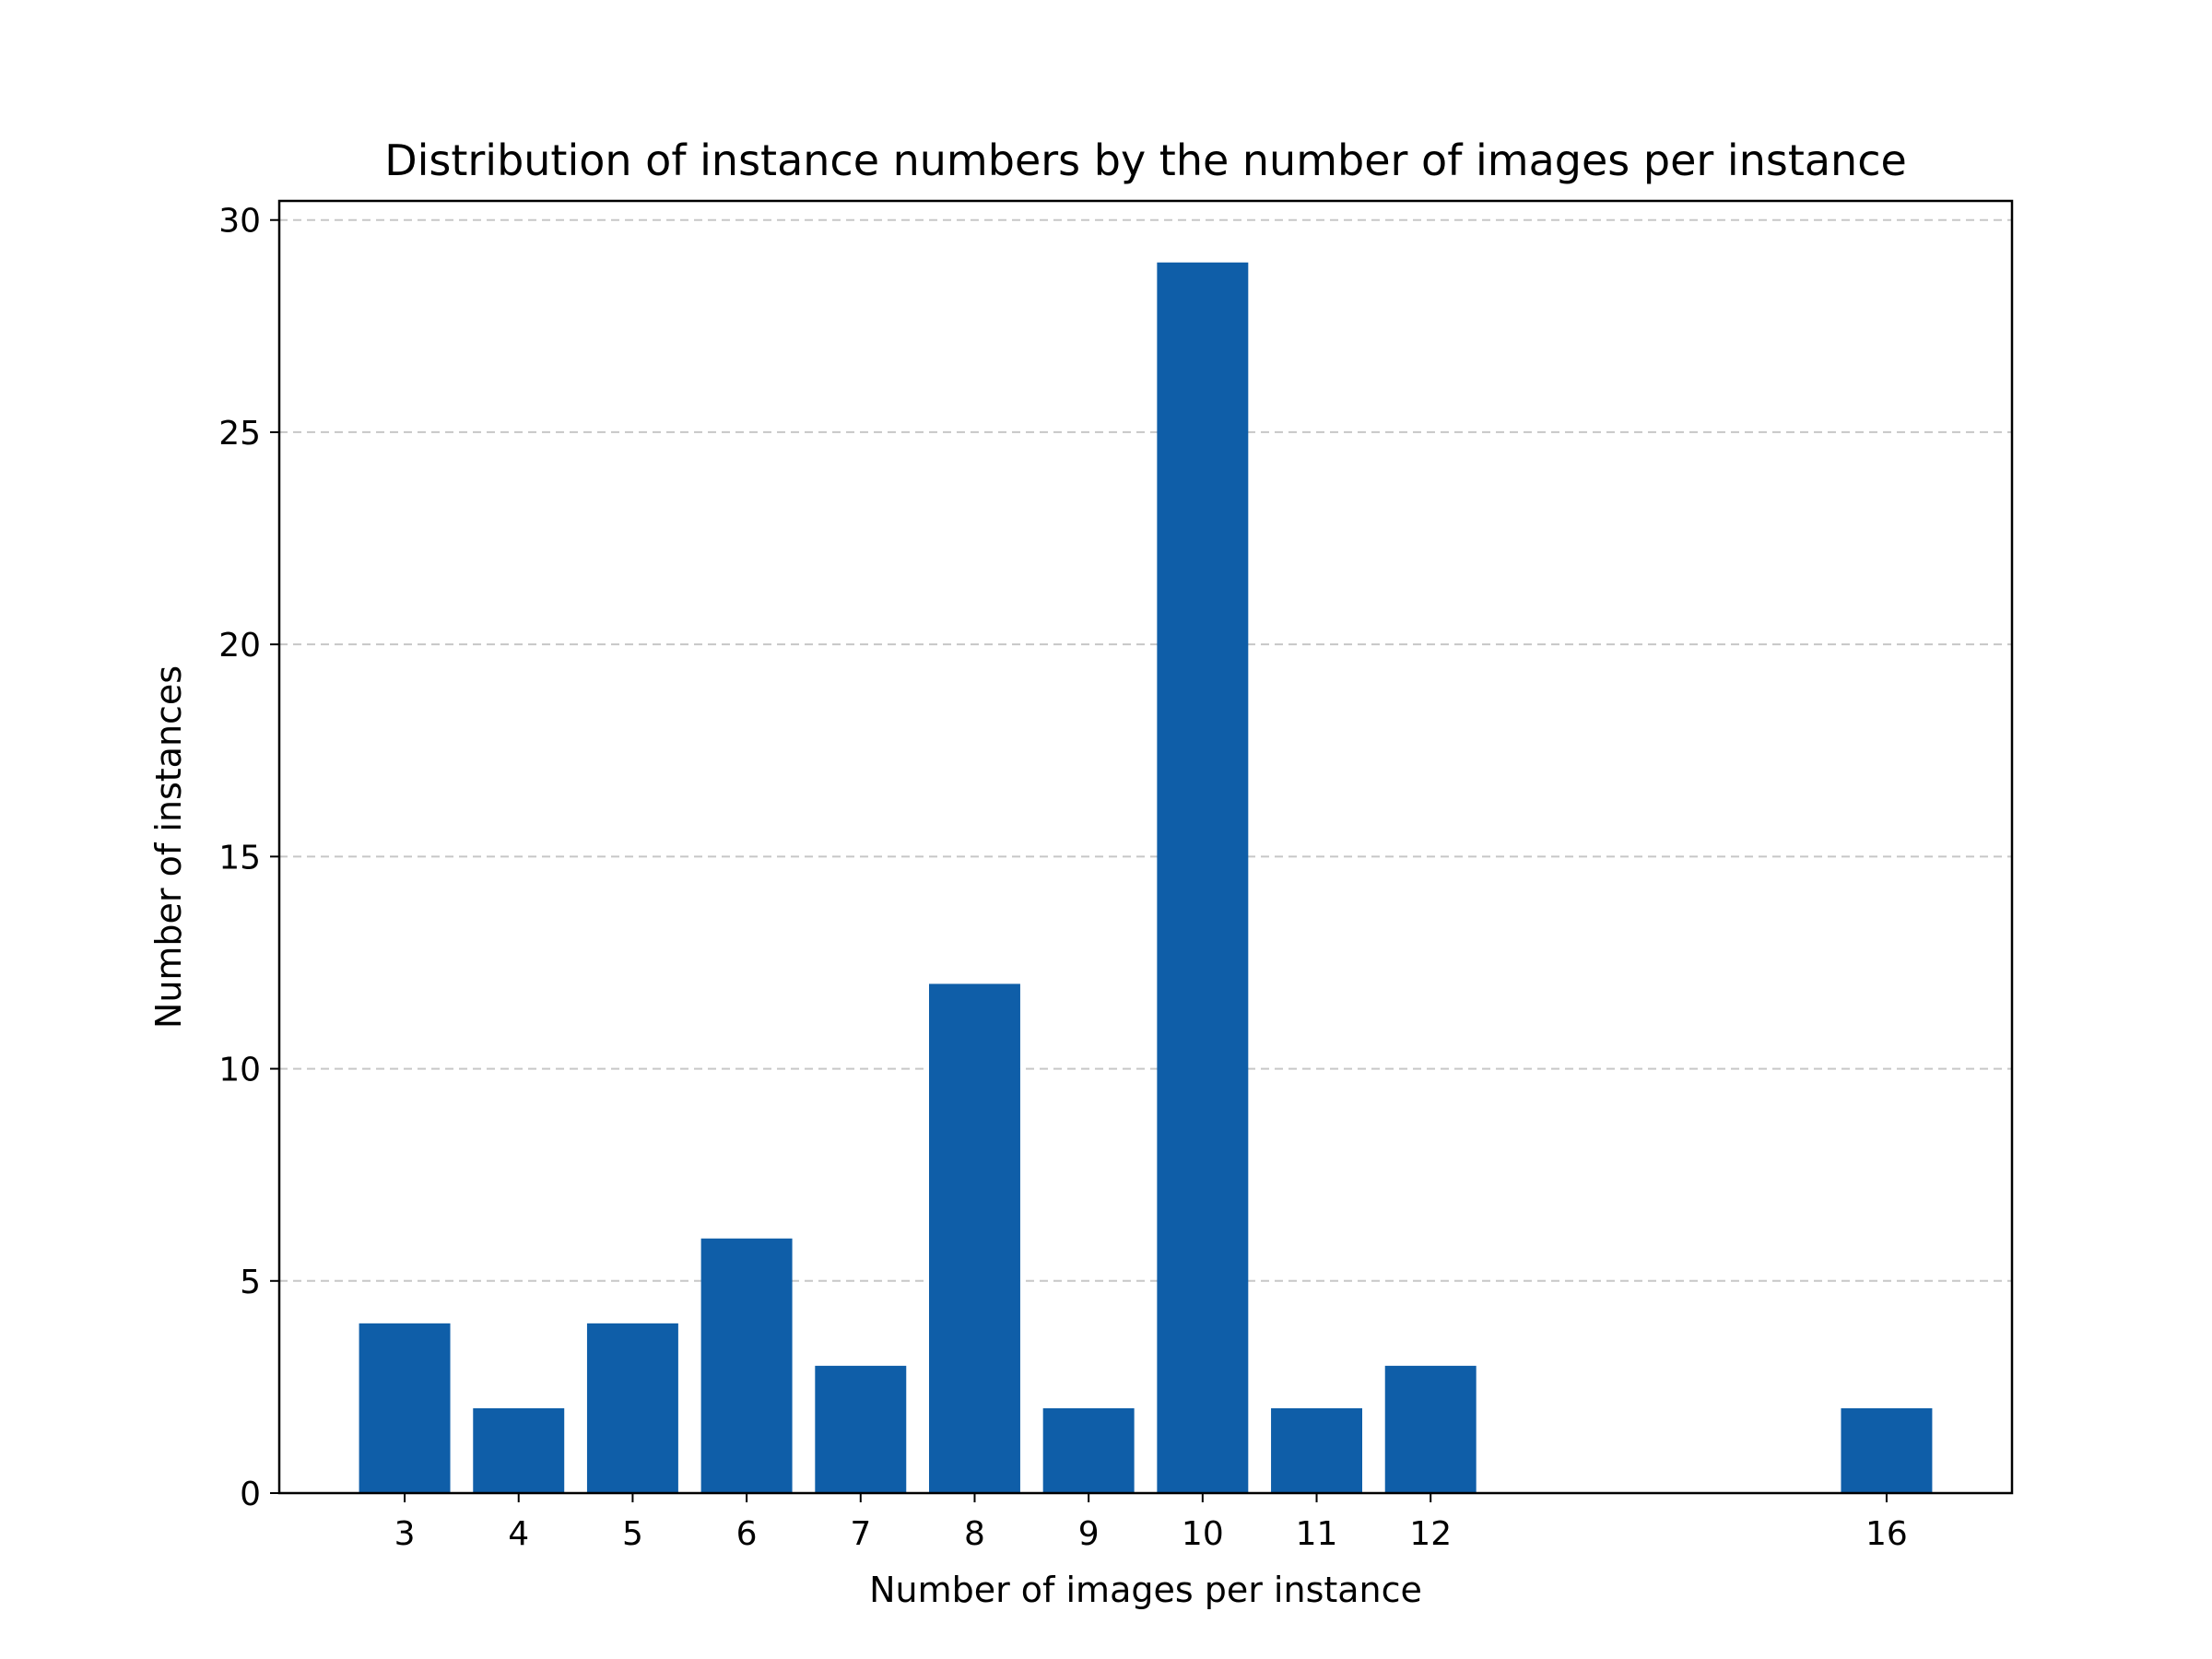  I want to click on x-tick-label: 8, so click(974, 1534).